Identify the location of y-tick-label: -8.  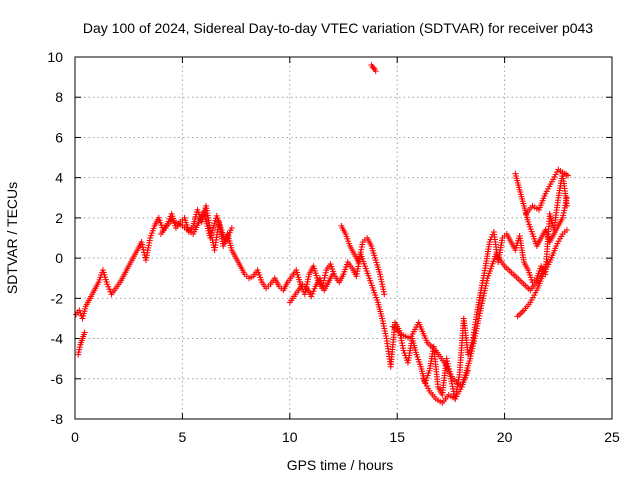
(57, 419).